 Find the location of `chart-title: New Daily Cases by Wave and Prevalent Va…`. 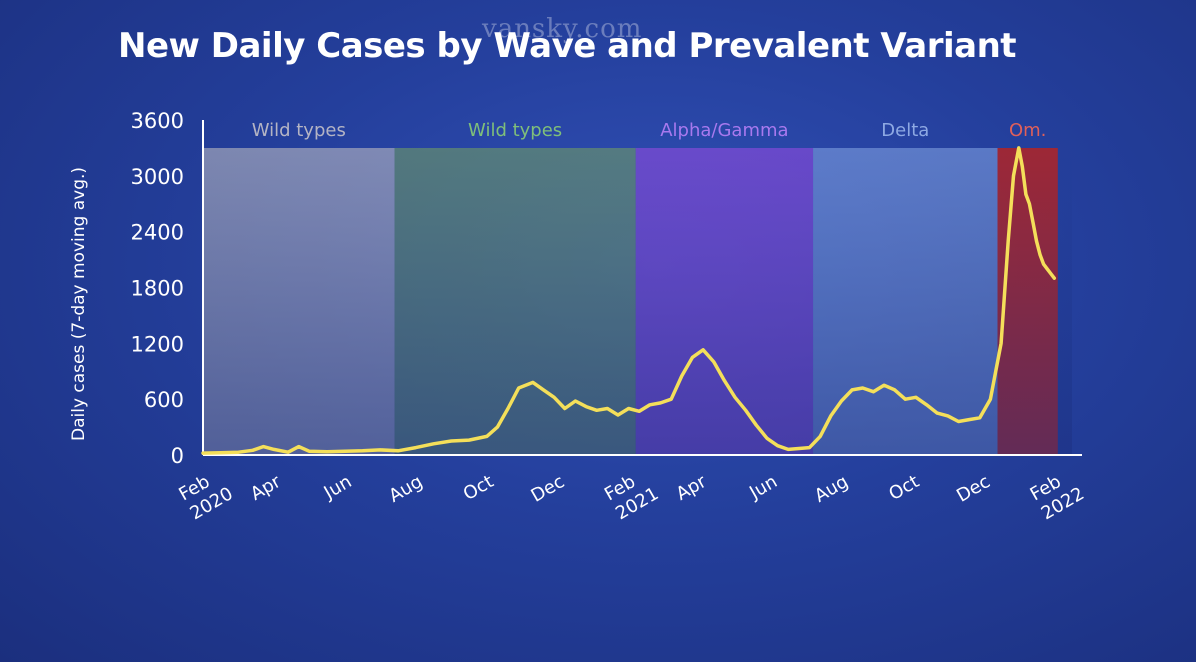

chart-title: New Daily Cases by Wave and Prevalent Va… is located at coordinates (567, 46).